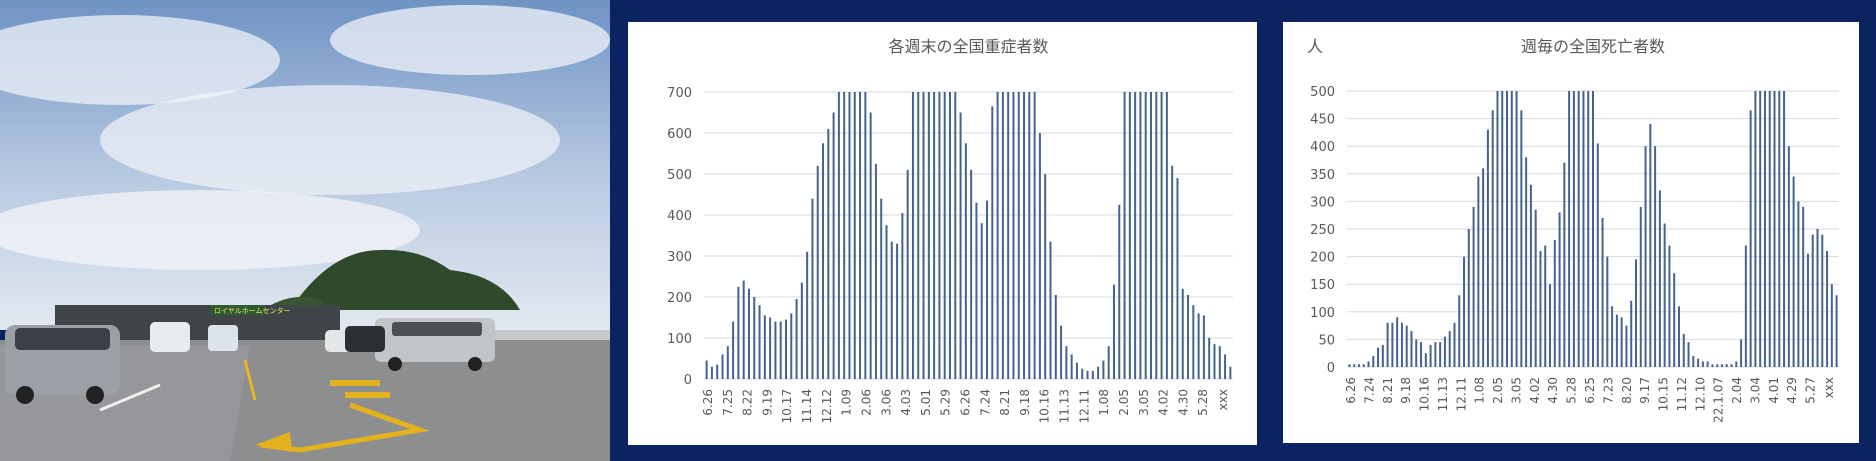 The height and width of the screenshot is (461, 1876). I want to click on x-tick-label: 10.15, so click(1664, 394).